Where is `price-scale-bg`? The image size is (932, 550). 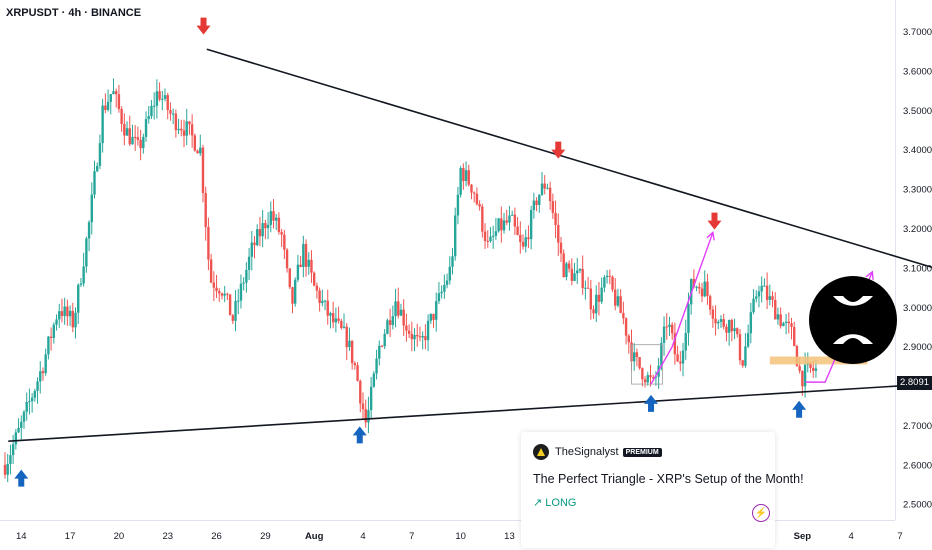 price-scale-bg is located at coordinates (913, 275).